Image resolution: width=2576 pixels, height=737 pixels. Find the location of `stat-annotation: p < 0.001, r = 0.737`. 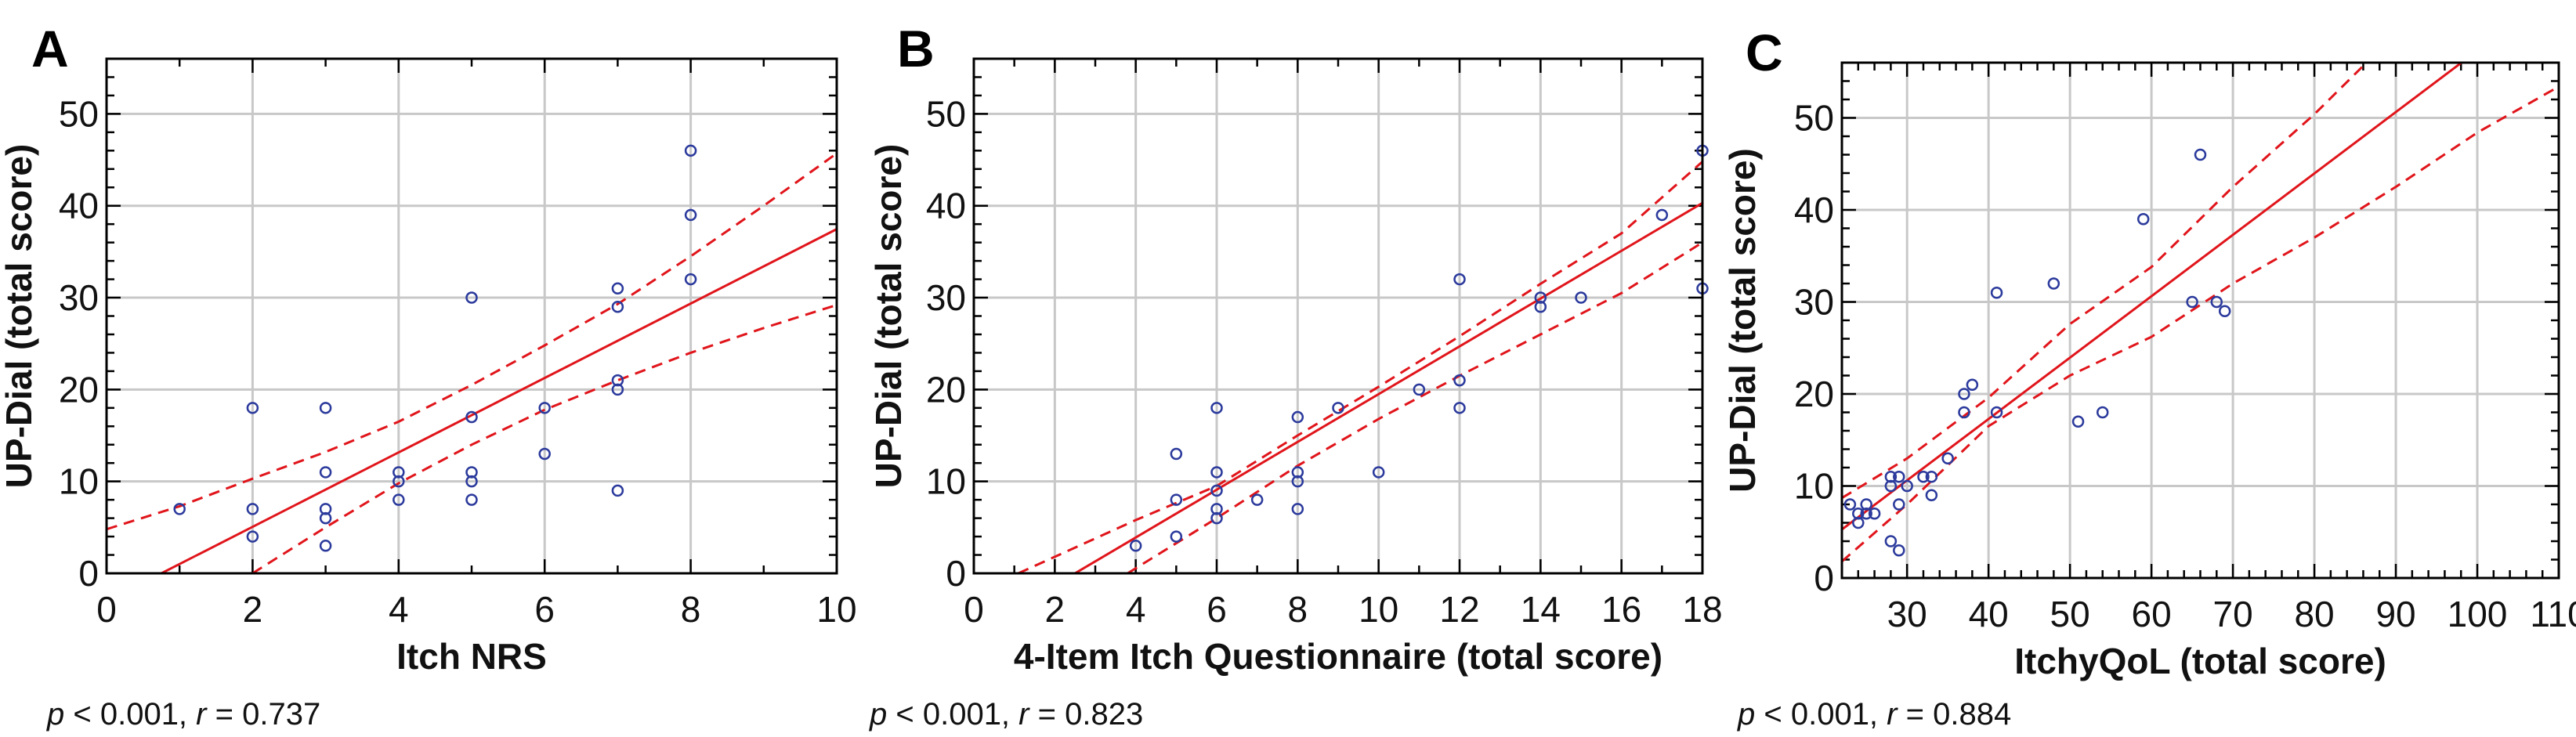

stat-annotation: p < 0.001, r = 0.737 is located at coordinates (183, 714).